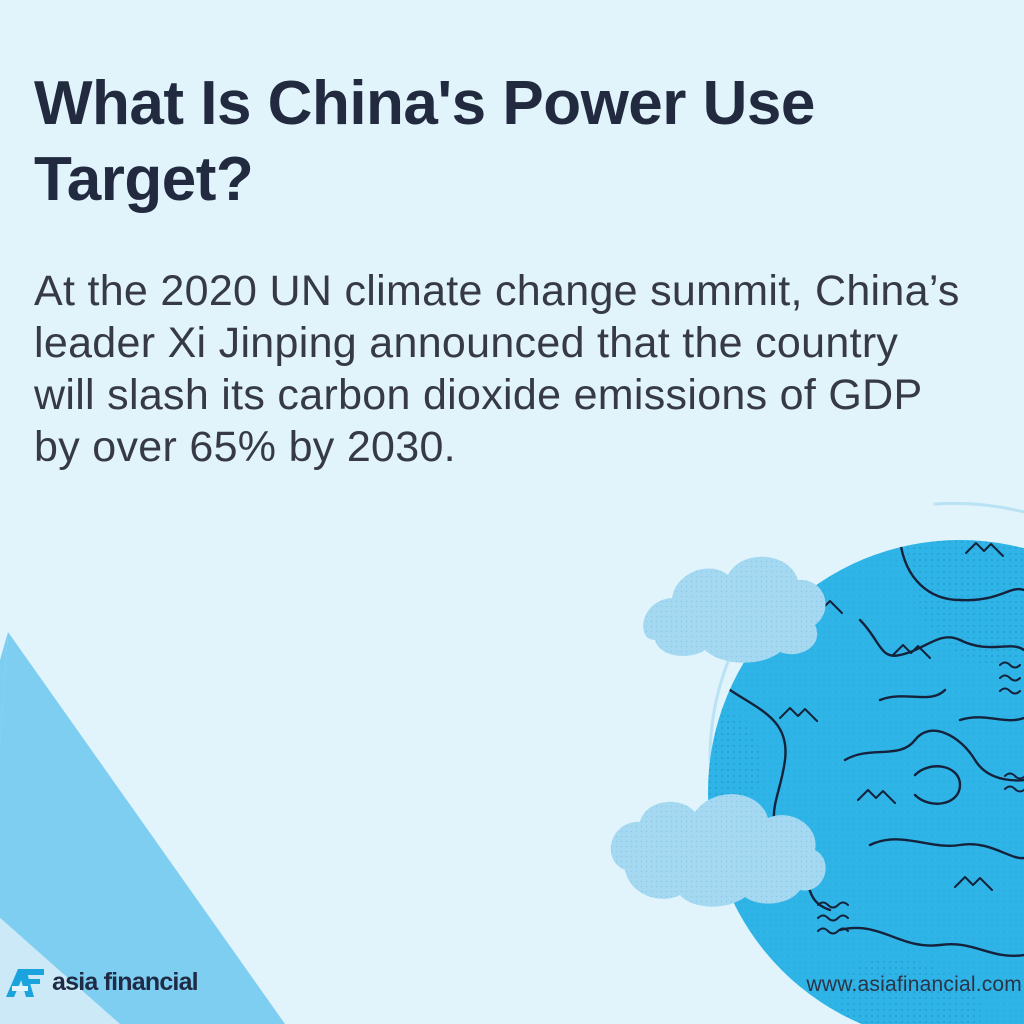  I want to click on decorative-triangle, so click(142, 828).